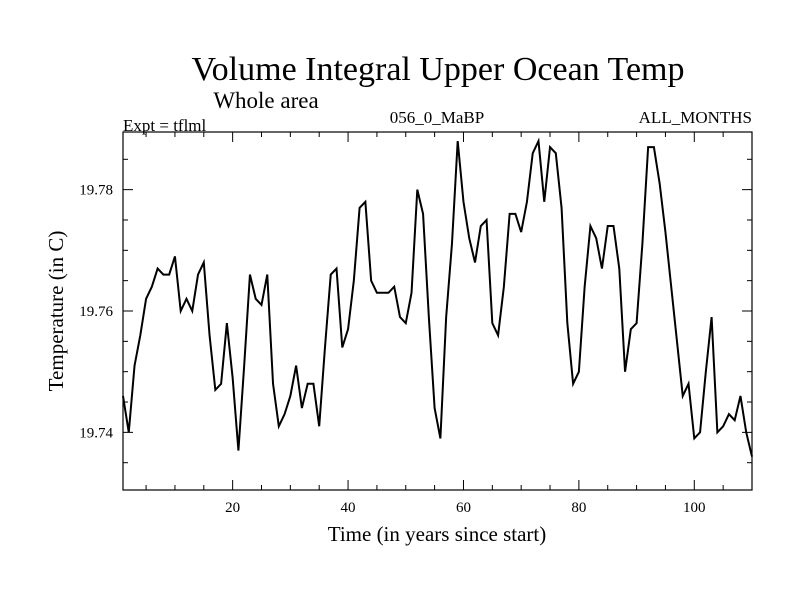 This screenshot has width=800, height=600. Describe the element at coordinates (165, 125) in the screenshot. I see `experiment-label: Expt = tflml` at that location.